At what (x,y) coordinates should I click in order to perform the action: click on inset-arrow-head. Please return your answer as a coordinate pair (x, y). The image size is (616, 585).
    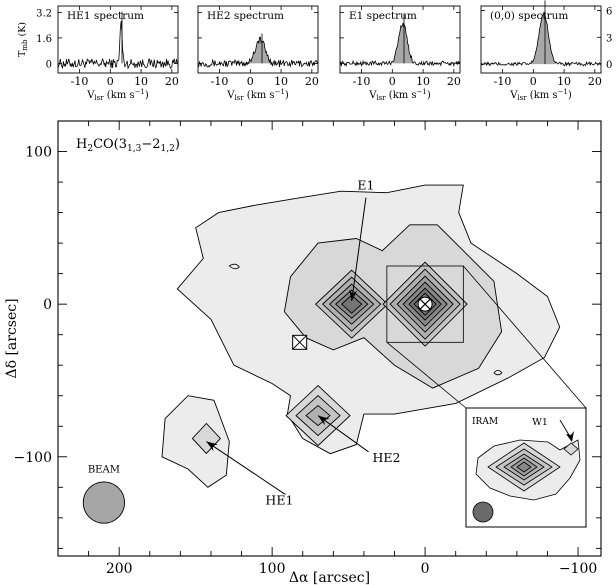
    Looking at the image, I should click on (570, 436).